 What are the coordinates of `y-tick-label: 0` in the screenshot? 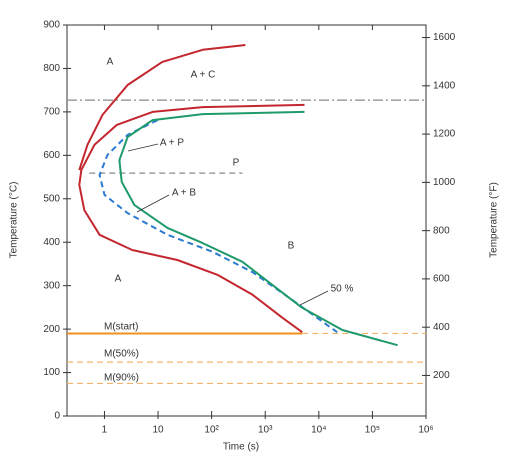 It's located at (57, 416).